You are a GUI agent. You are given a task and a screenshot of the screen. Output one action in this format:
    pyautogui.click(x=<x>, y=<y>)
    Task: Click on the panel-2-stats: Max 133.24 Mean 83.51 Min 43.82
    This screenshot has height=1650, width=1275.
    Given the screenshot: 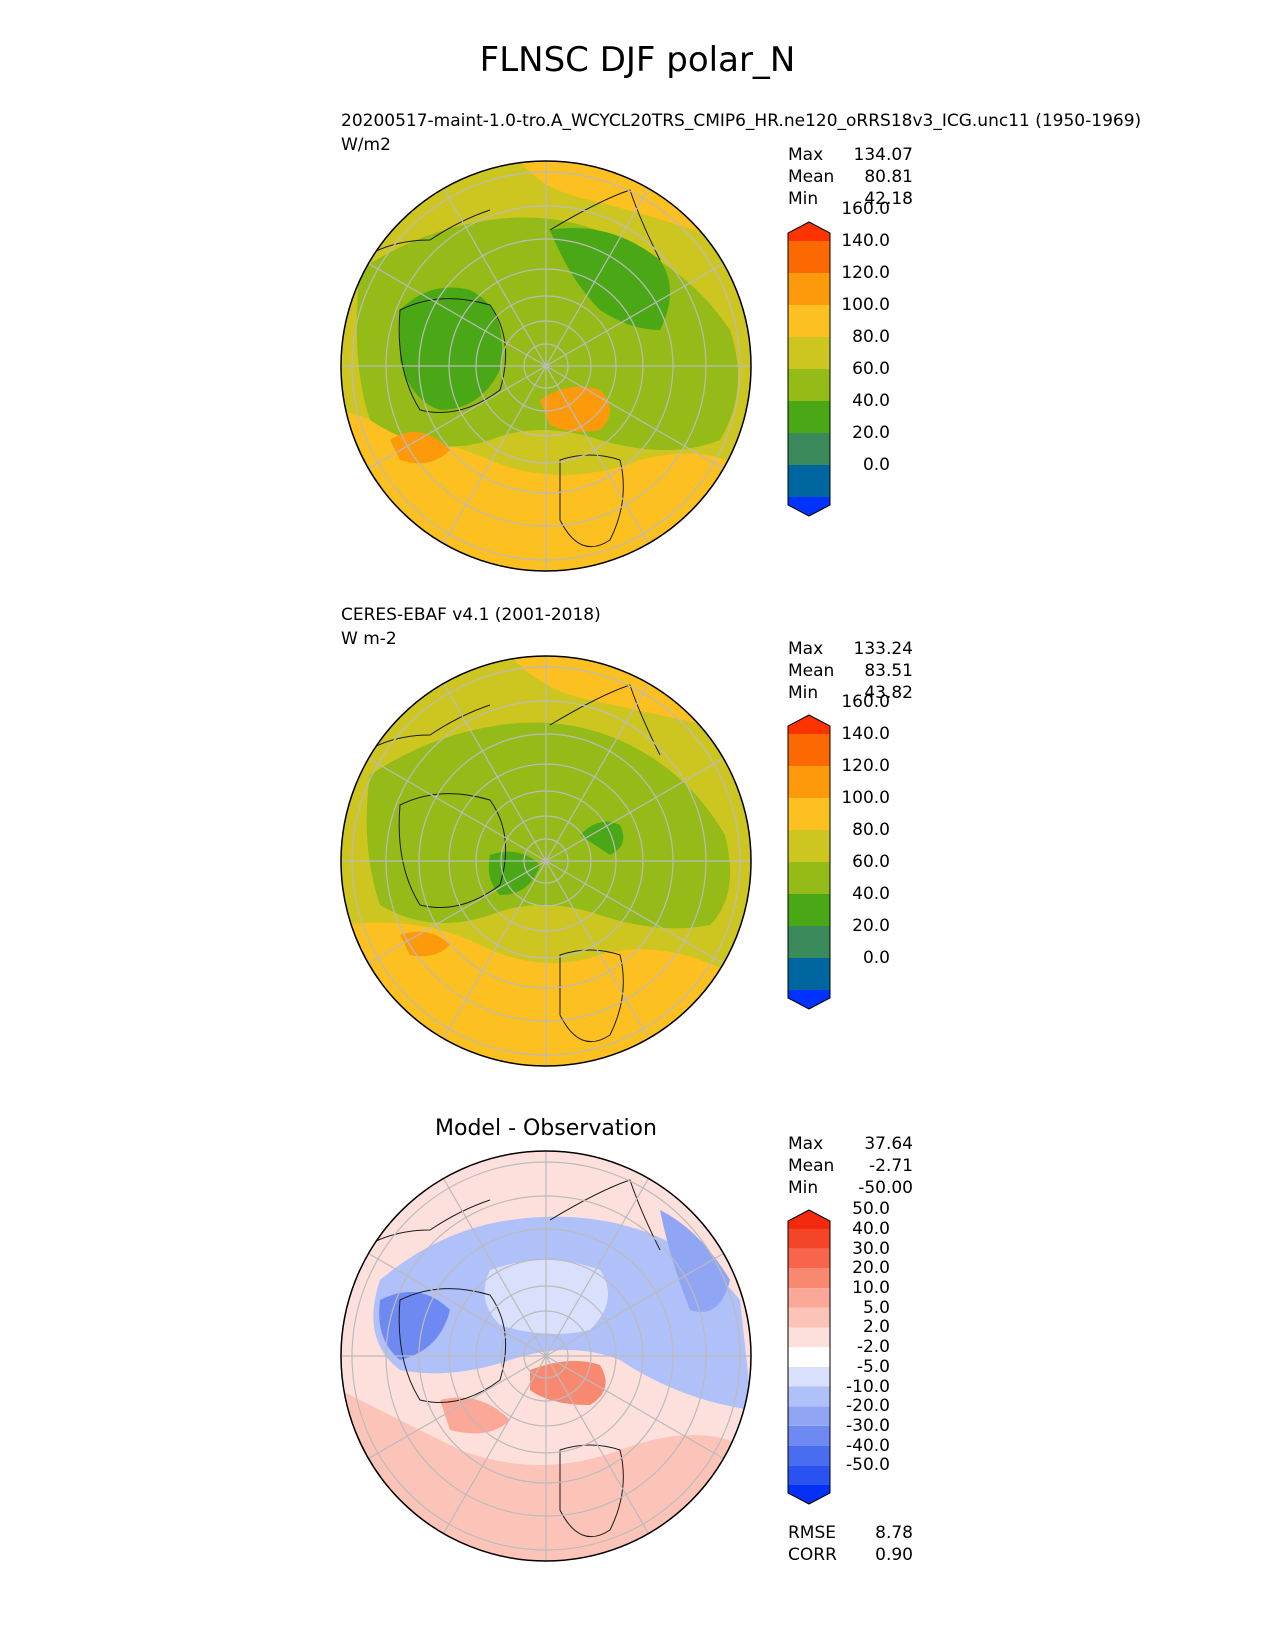 What is the action you would take?
    pyautogui.click(x=850, y=671)
    